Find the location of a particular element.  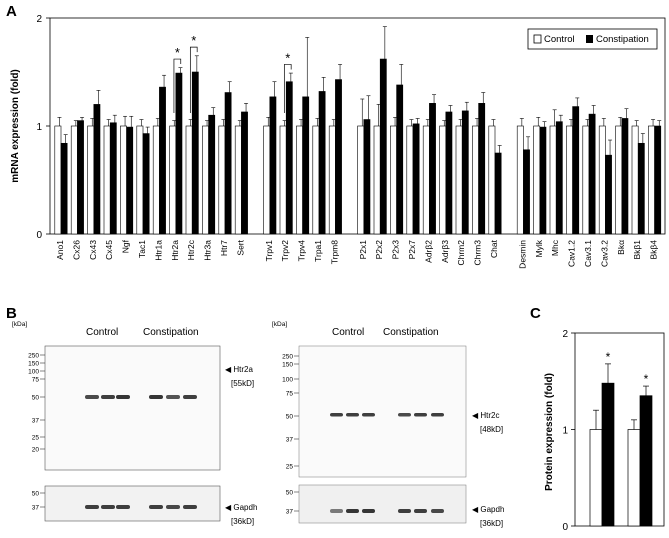

blot-left-marker-label: 75 is located at coordinates (36, 380).